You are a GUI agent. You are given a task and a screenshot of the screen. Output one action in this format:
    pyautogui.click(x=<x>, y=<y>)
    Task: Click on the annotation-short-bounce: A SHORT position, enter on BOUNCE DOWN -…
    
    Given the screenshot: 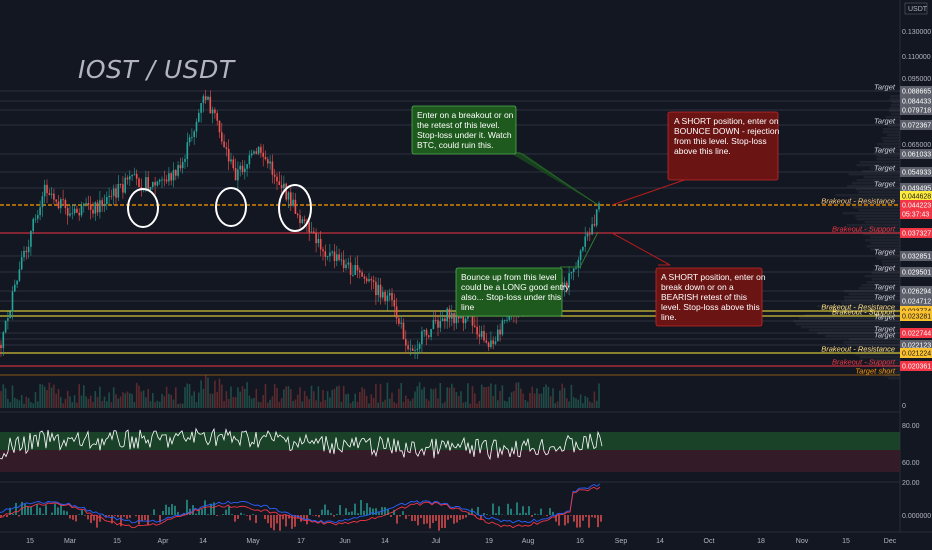 What is the action you would take?
    pyautogui.click(x=723, y=146)
    